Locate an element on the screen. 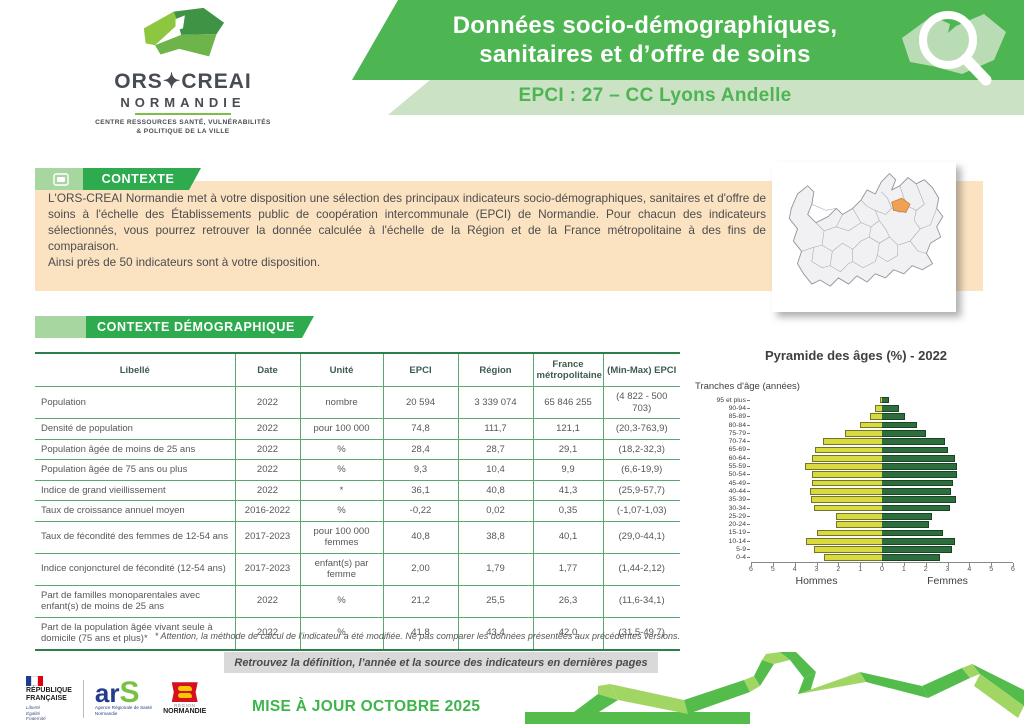 This screenshot has width=1024, height=724. column-header: France métropolitaine is located at coordinates (567, 369).